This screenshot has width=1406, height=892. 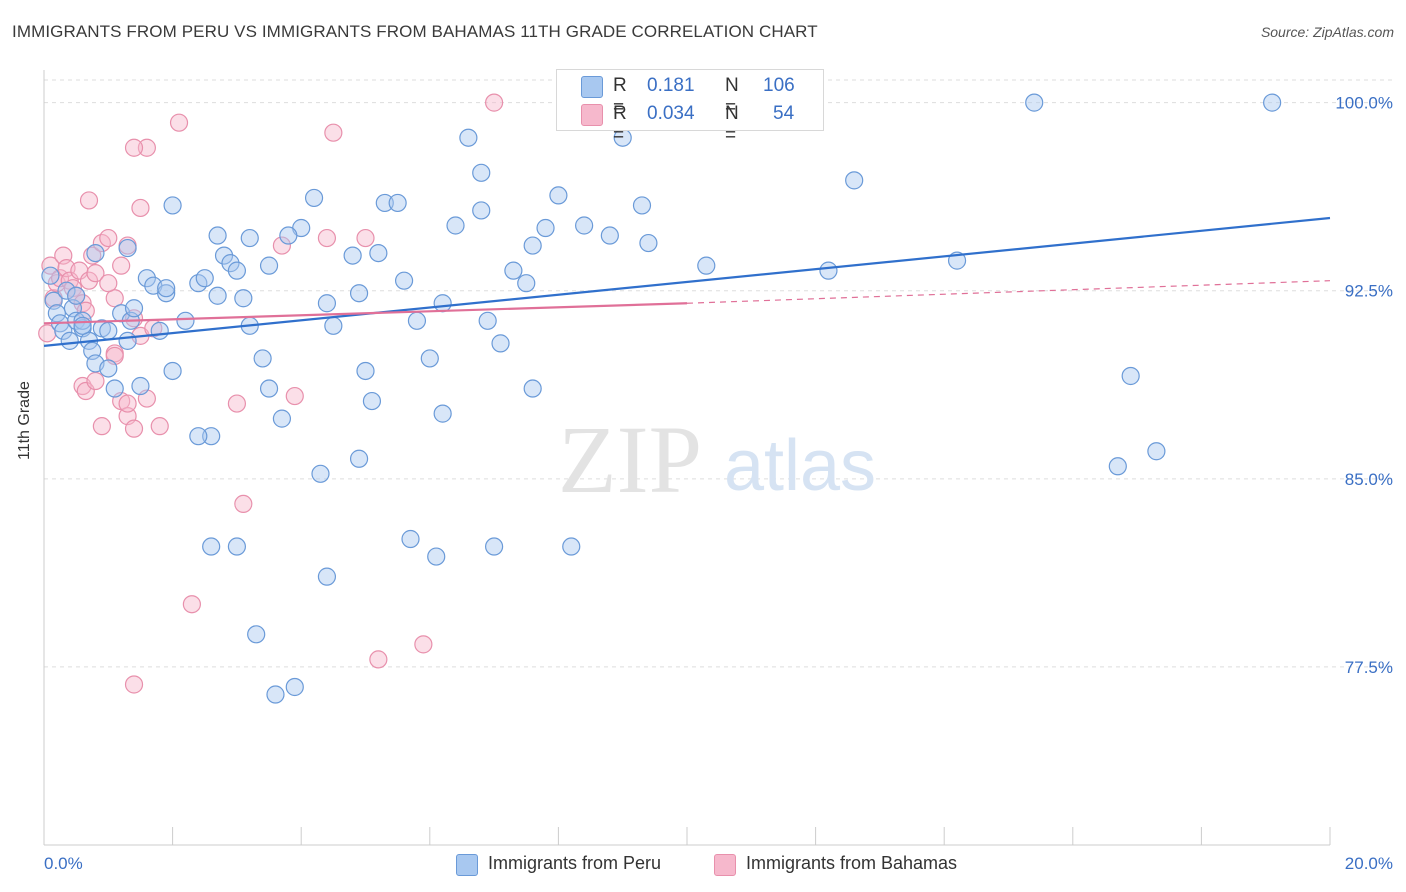 I want to click on peru-trend-line, so click(x=687, y=281).